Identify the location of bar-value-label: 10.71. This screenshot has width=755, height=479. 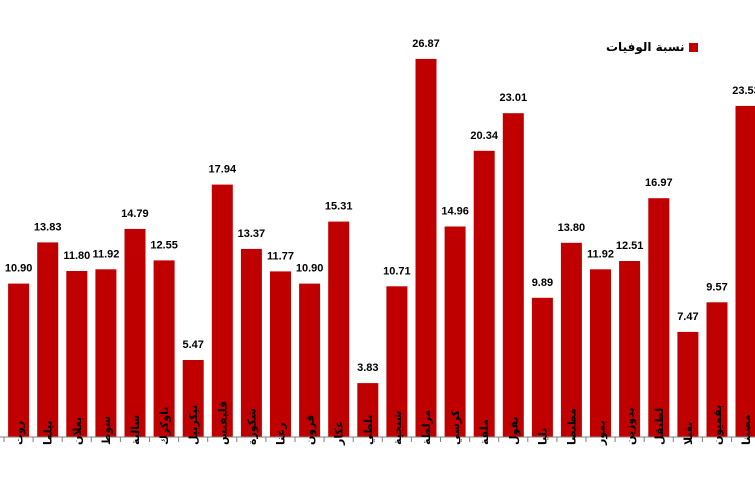
(397, 271).